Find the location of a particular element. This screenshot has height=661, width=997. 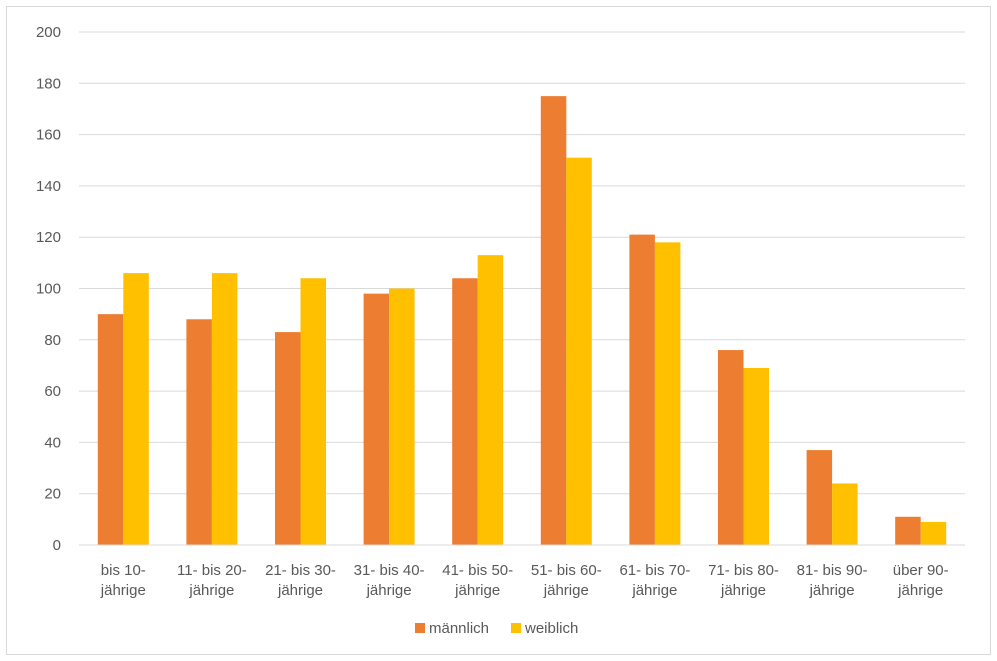

y-tick-label: 120 is located at coordinates (48, 237).